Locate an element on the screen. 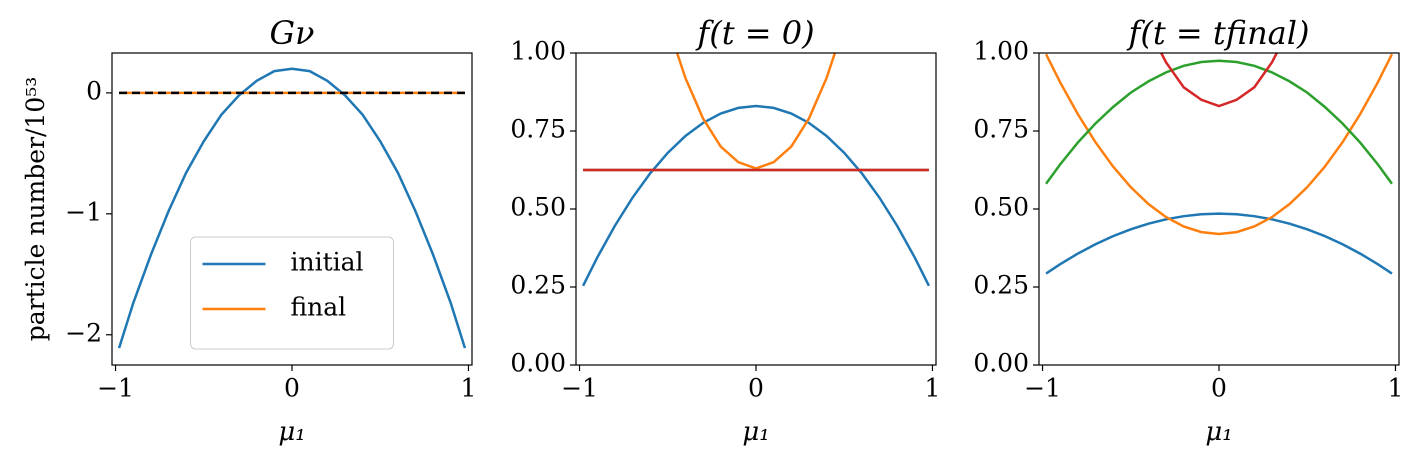  y-tick-label: −1 is located at coordinates (83, 211).